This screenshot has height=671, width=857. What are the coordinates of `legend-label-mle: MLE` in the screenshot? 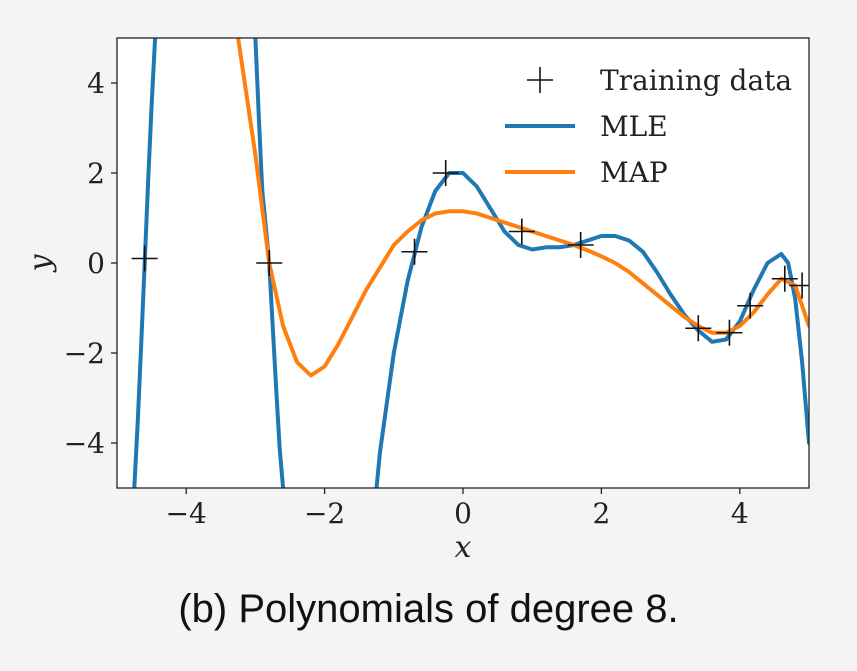 It's located at (634, 126).